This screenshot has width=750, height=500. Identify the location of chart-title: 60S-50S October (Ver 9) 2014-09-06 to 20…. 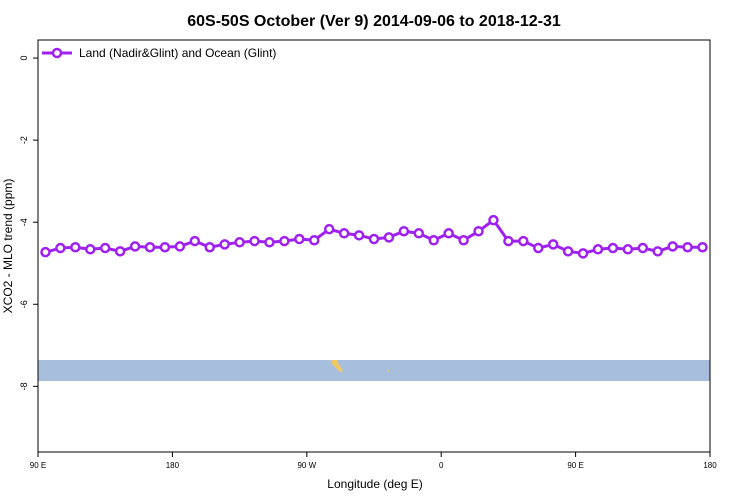
(374, 21).